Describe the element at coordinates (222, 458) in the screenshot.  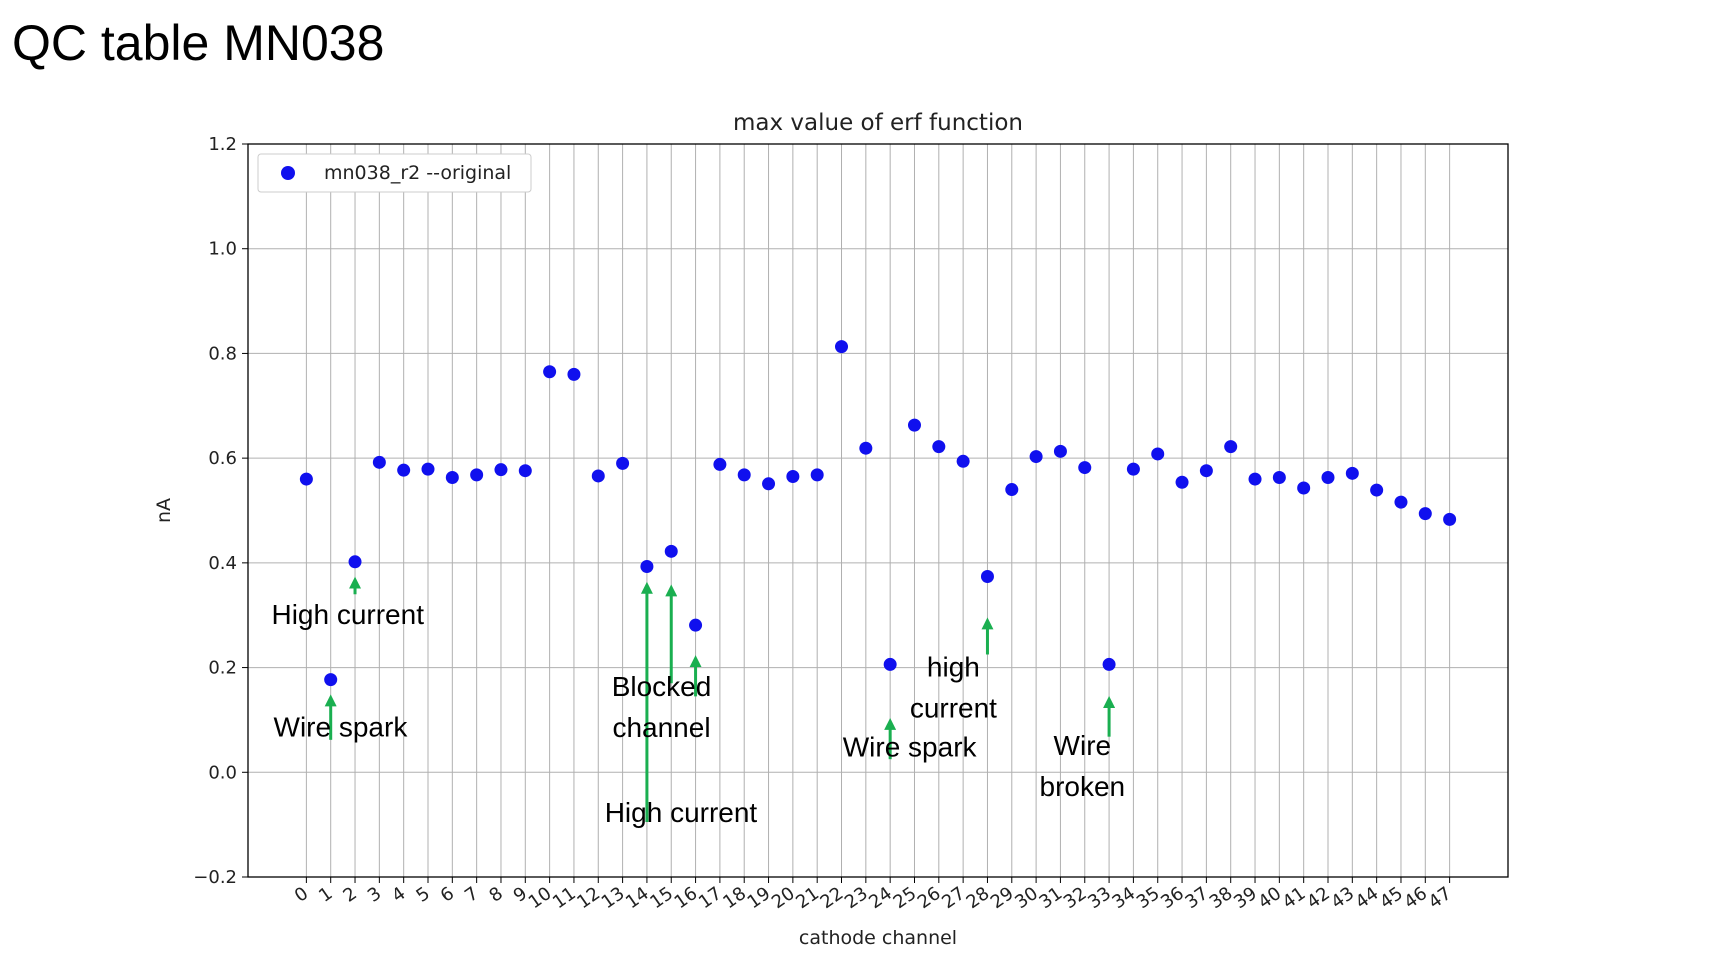
I see `y-tick-label: 0.6` at that location.